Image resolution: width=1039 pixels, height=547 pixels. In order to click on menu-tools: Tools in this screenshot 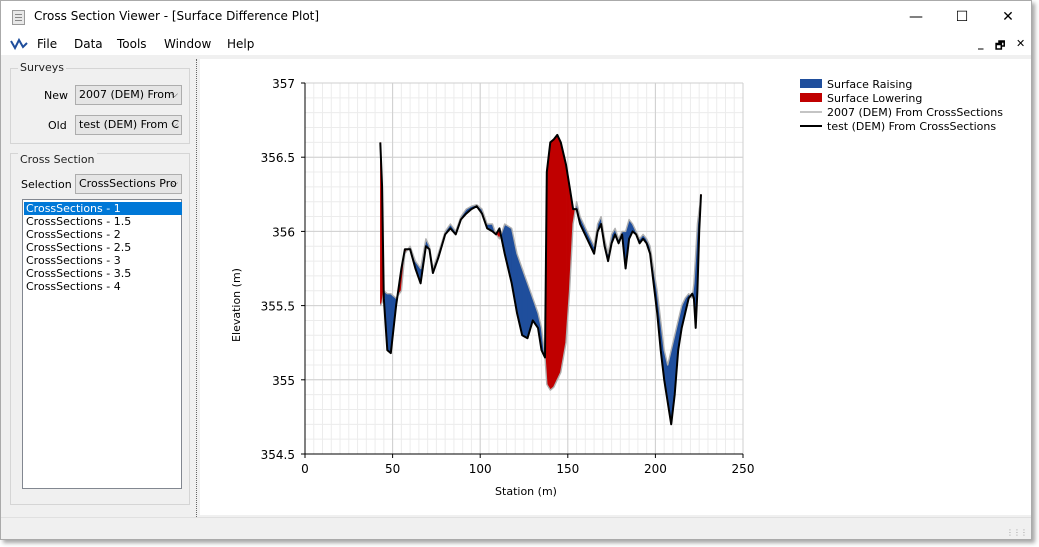, I will do `click(132, 44)`.